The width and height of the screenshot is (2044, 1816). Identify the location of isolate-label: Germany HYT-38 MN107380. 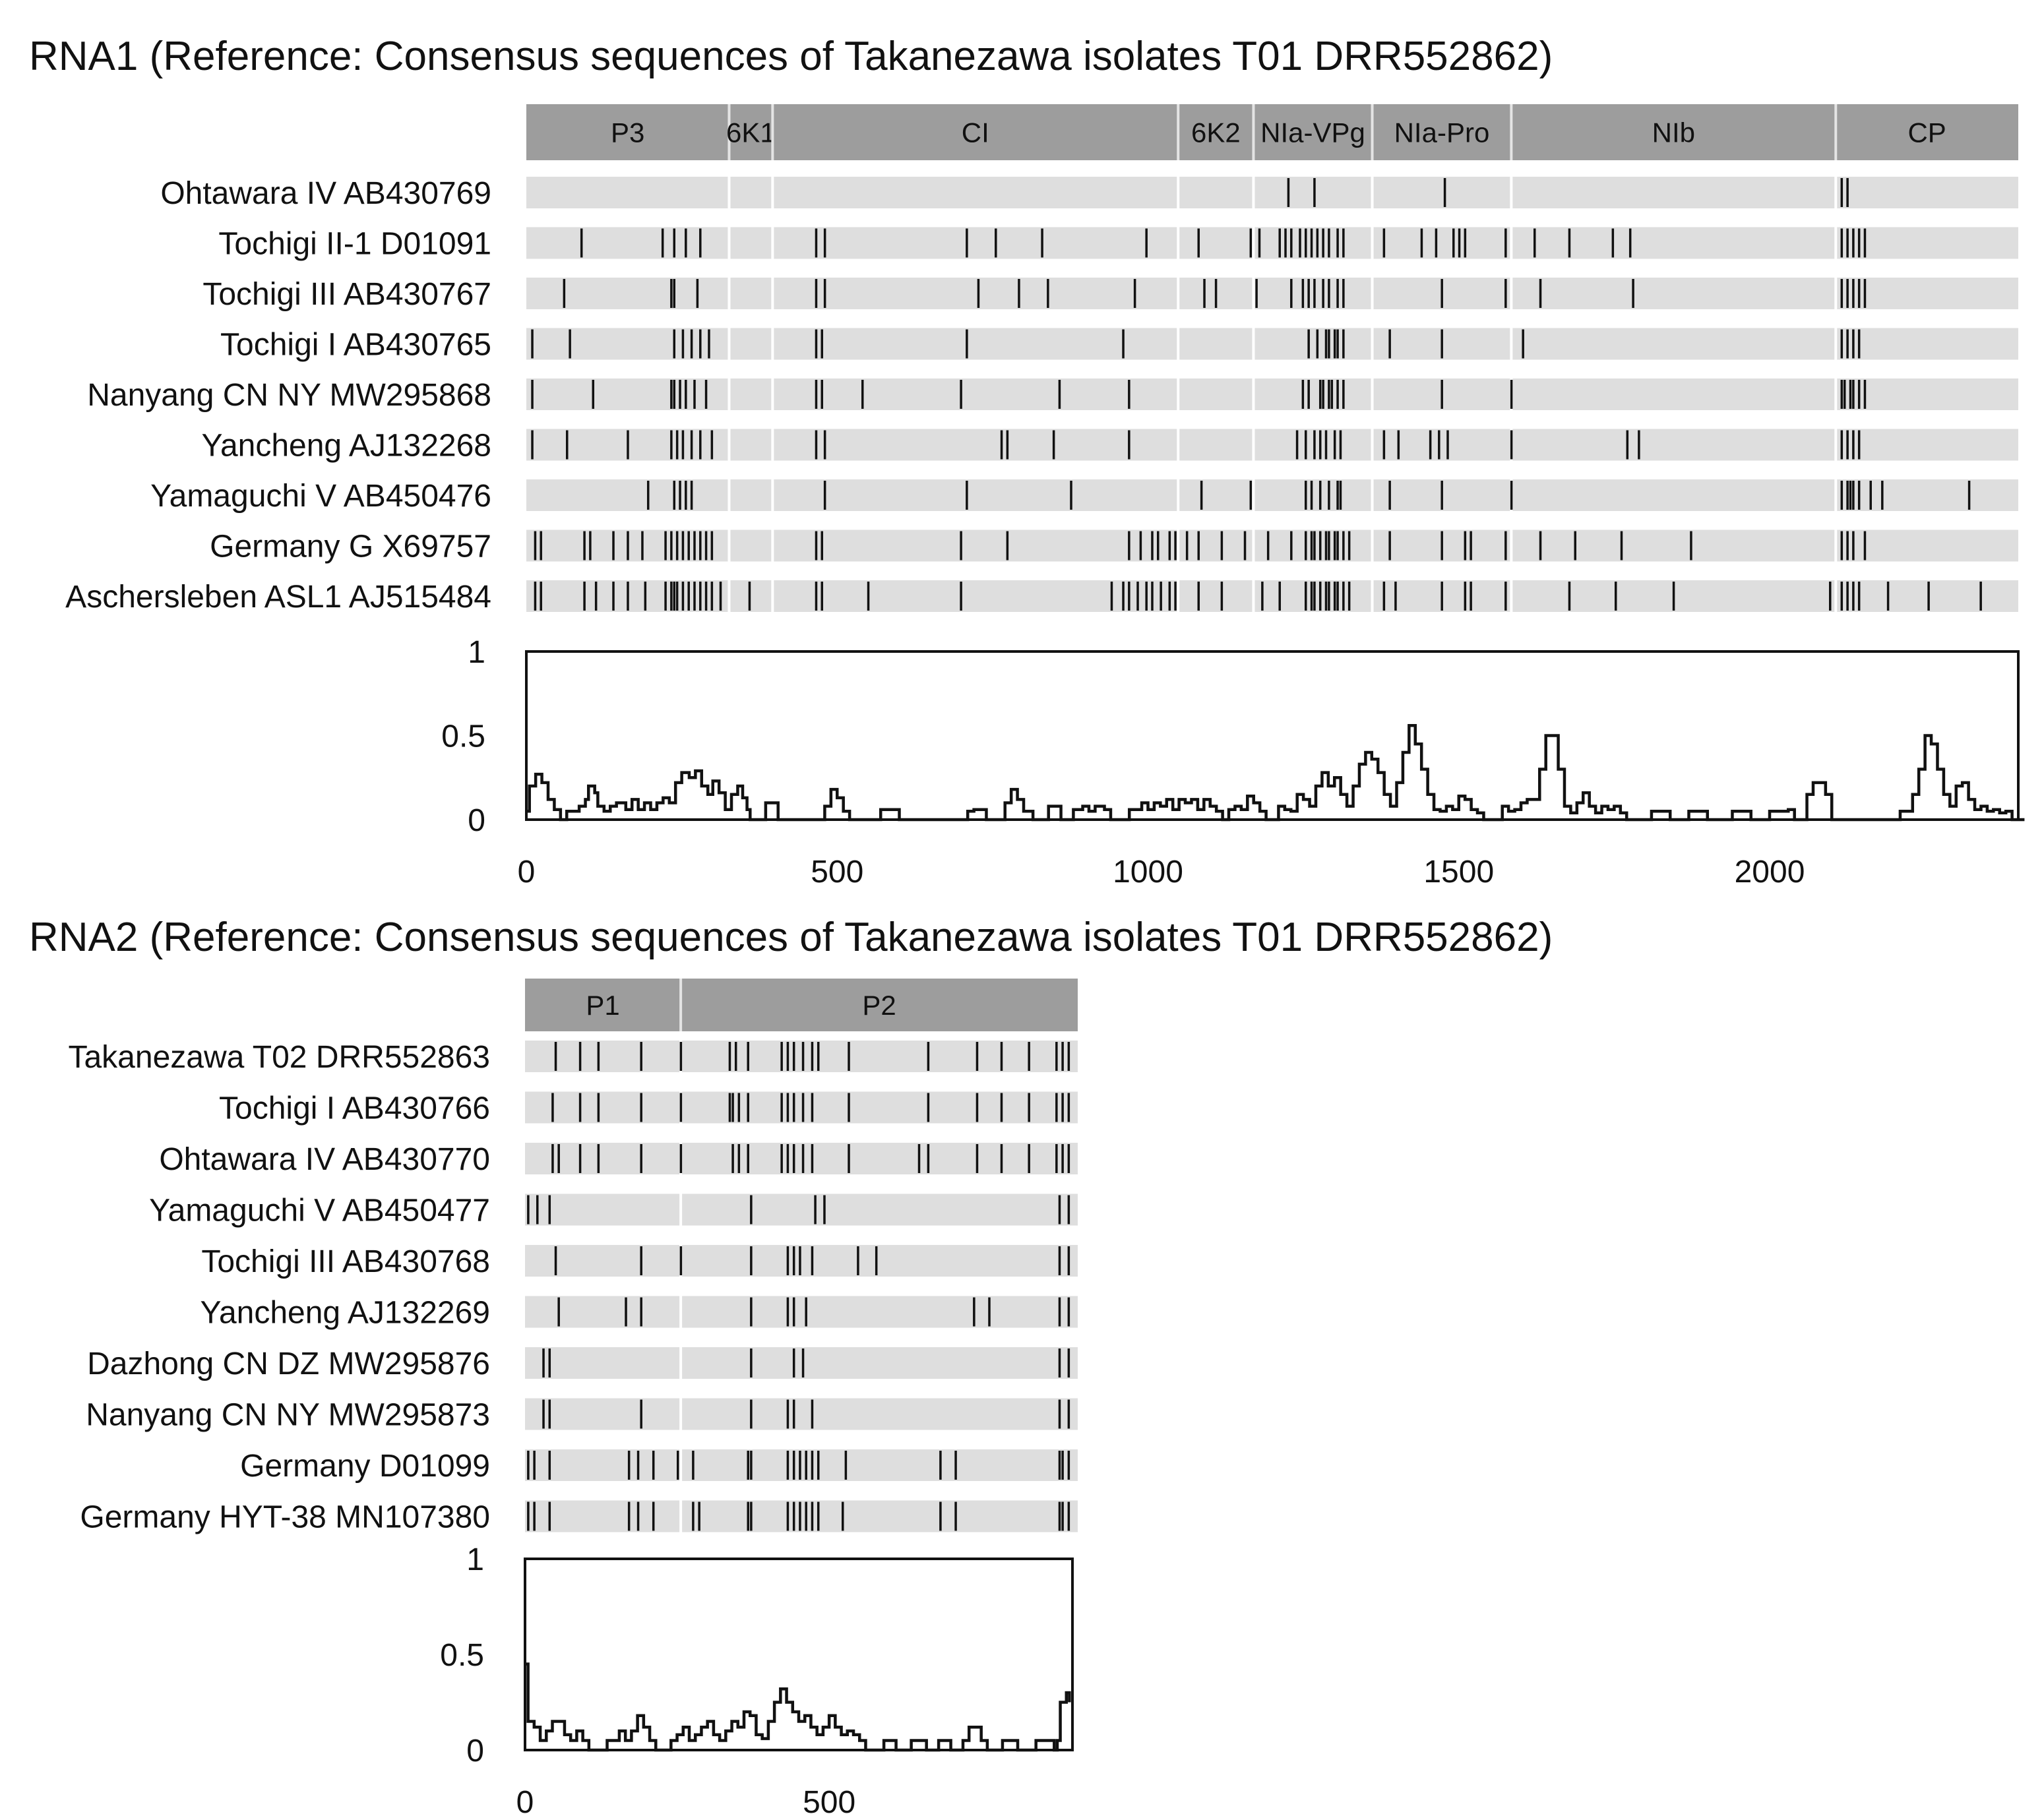
(285, 1517).